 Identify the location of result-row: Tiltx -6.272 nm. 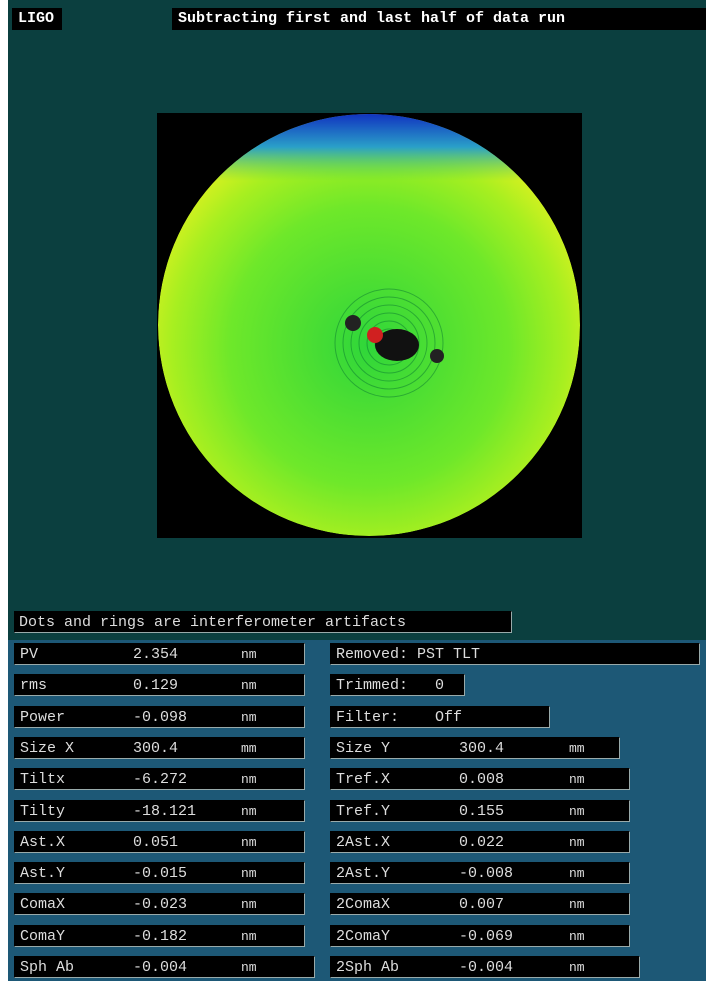
(159, 779).